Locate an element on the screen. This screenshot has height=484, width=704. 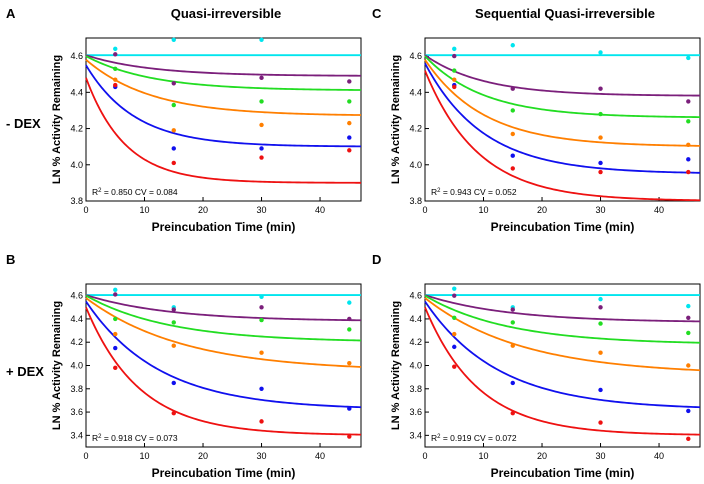
chart-d-data-point-red is located at coordinates (512, 413).